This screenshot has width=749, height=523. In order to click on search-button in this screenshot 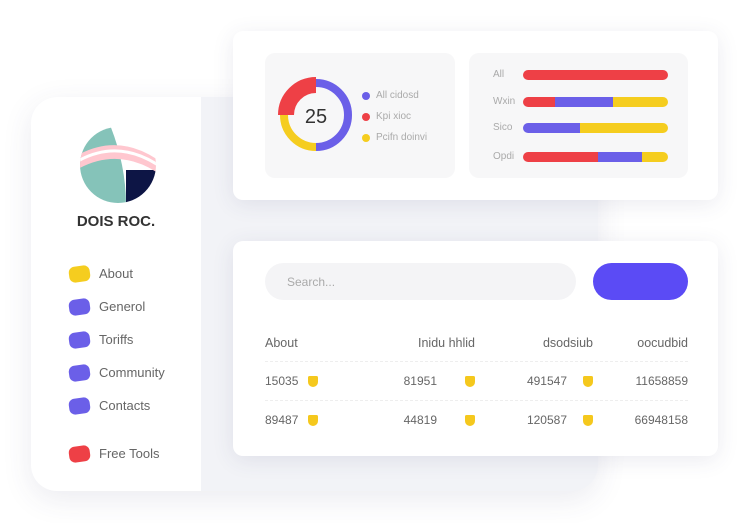, I will do `click(640, 281)`.